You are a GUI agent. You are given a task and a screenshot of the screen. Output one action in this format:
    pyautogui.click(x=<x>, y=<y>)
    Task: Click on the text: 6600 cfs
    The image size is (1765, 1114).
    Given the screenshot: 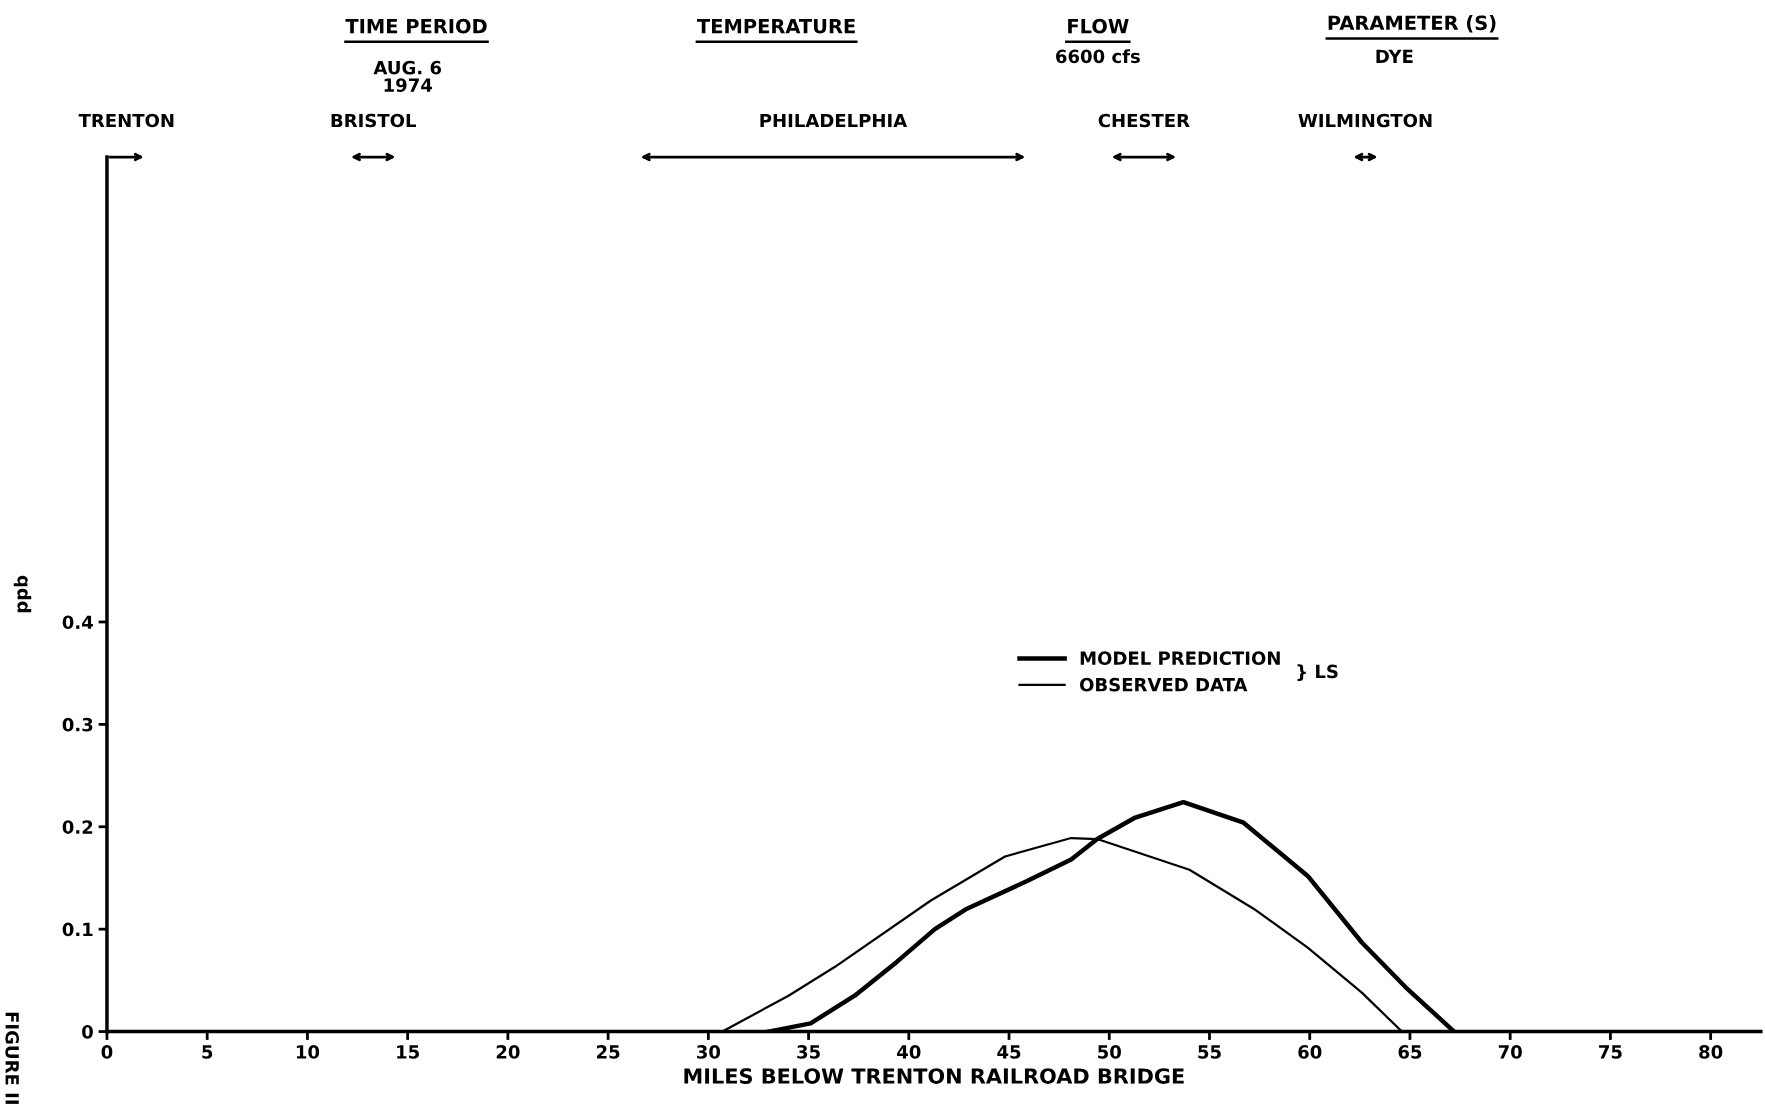 What is the action you would take?
    pyautogui.click(x=1098, y=56)
    